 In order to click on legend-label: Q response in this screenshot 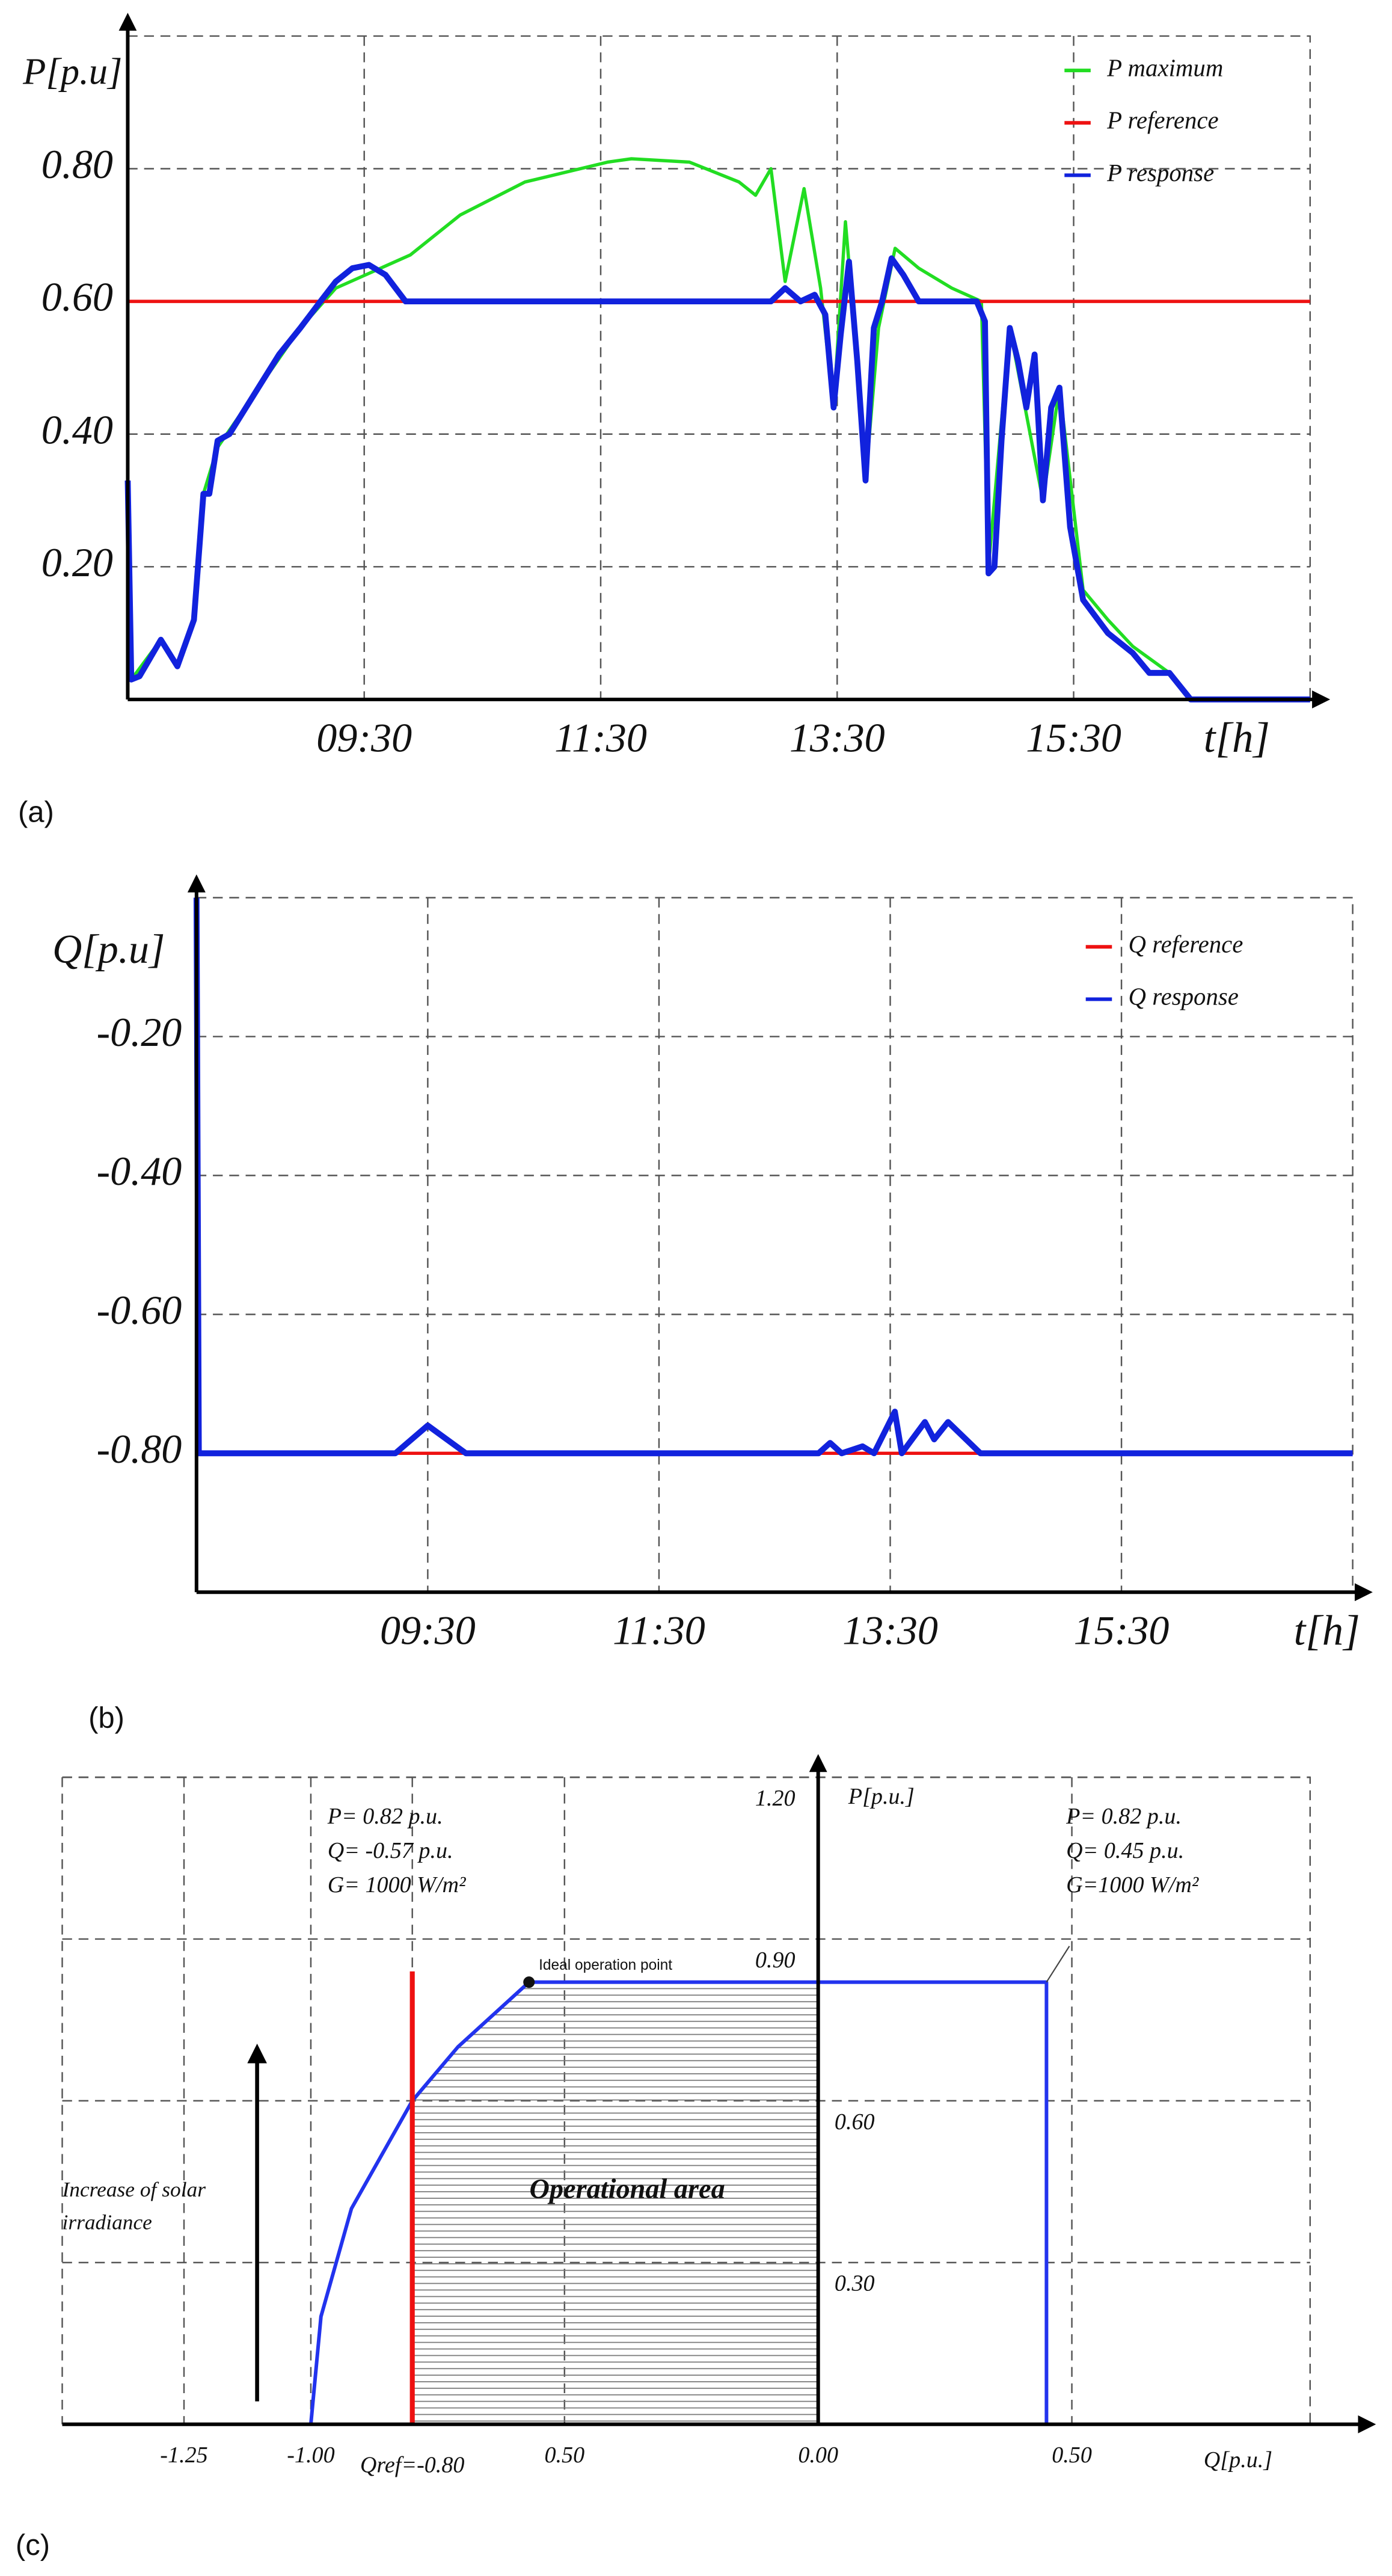, I will do `click(1184, 997)`.